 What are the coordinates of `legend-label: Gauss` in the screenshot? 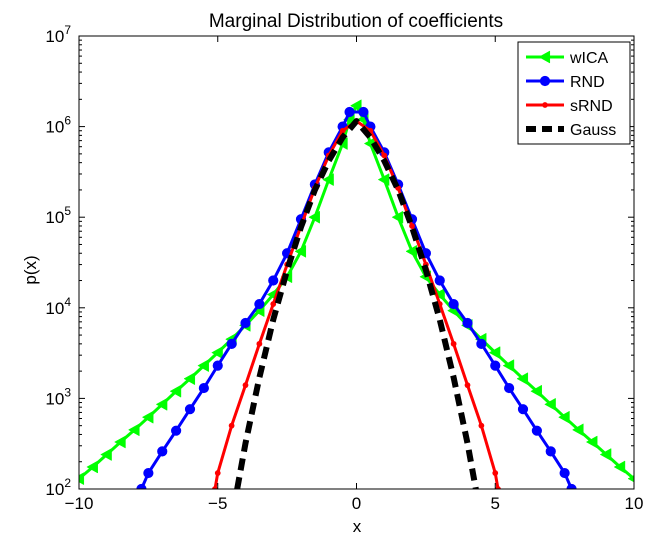 It's located at (593, 130).